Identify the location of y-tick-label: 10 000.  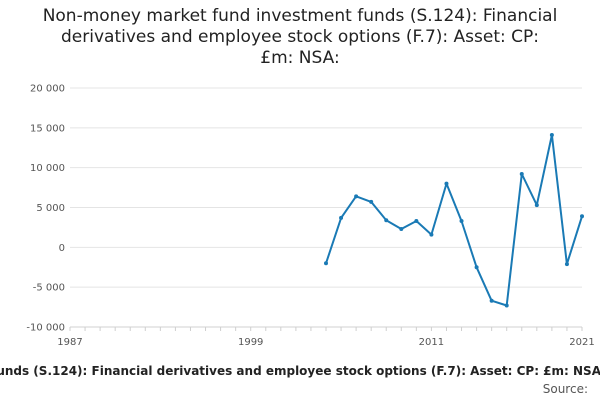
(47, 168).